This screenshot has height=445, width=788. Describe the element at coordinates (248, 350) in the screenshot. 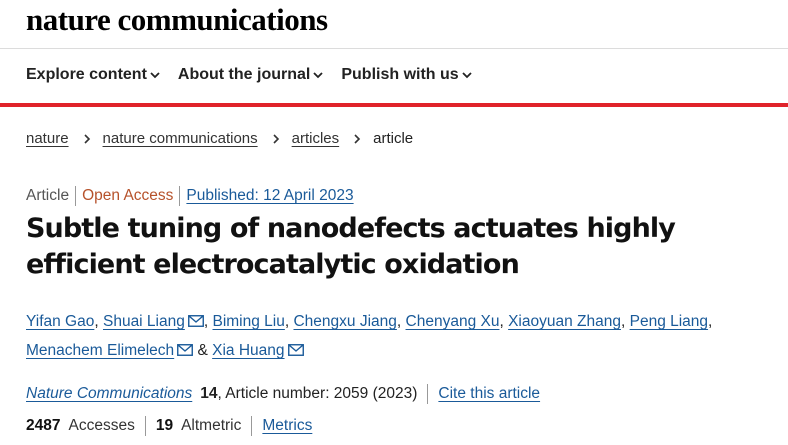

I see `author-name: Xia Huang` at that location.